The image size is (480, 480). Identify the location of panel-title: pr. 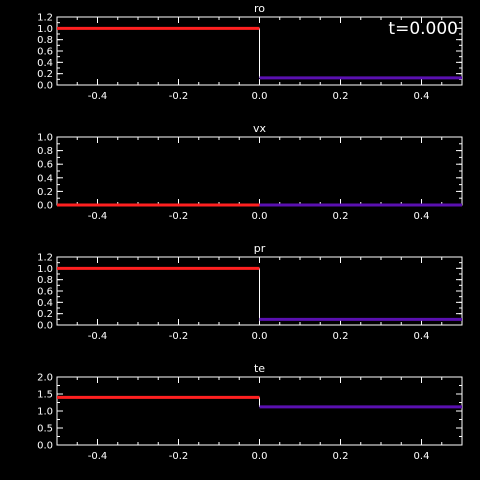
(260, 248).